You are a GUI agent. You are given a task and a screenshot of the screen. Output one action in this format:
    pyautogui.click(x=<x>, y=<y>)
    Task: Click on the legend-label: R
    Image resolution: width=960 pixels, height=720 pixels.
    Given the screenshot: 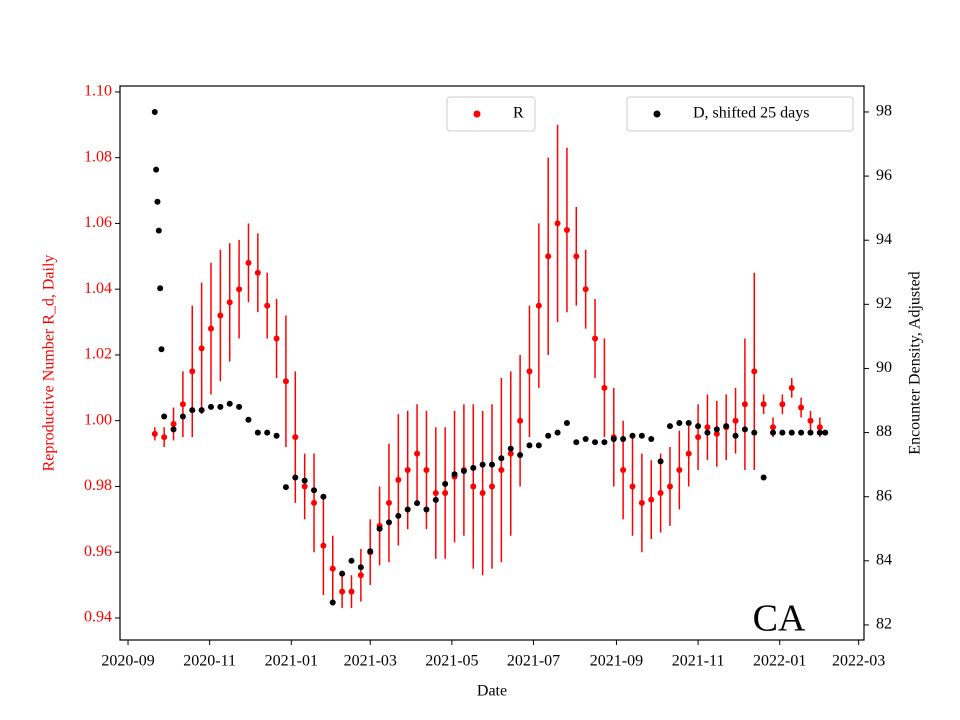 What is the action you would take?
    pyautogui.click(x=518, y=113)
    